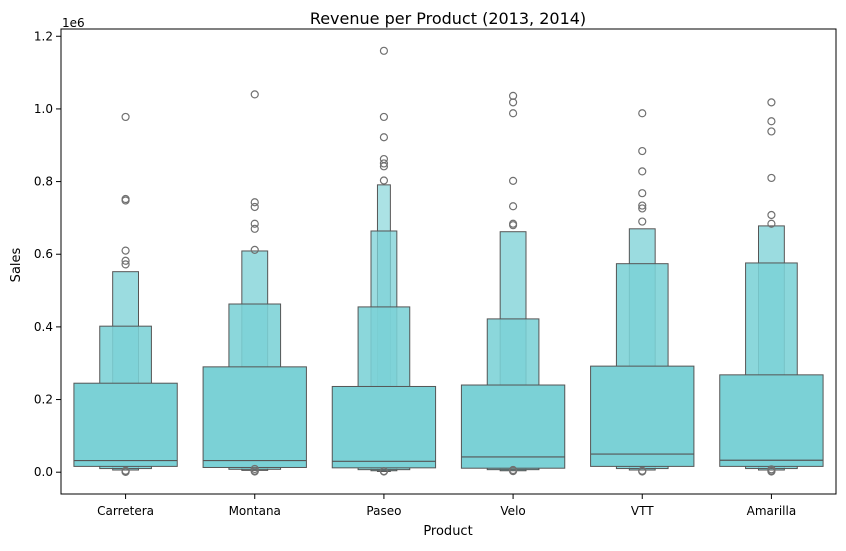 The height and width of the screenshot is (551, 846). Describe the element at coordinates (448, 18) in the screenshot. I see `chart-title: Revenue per Product (2013, 2014)` at that location.